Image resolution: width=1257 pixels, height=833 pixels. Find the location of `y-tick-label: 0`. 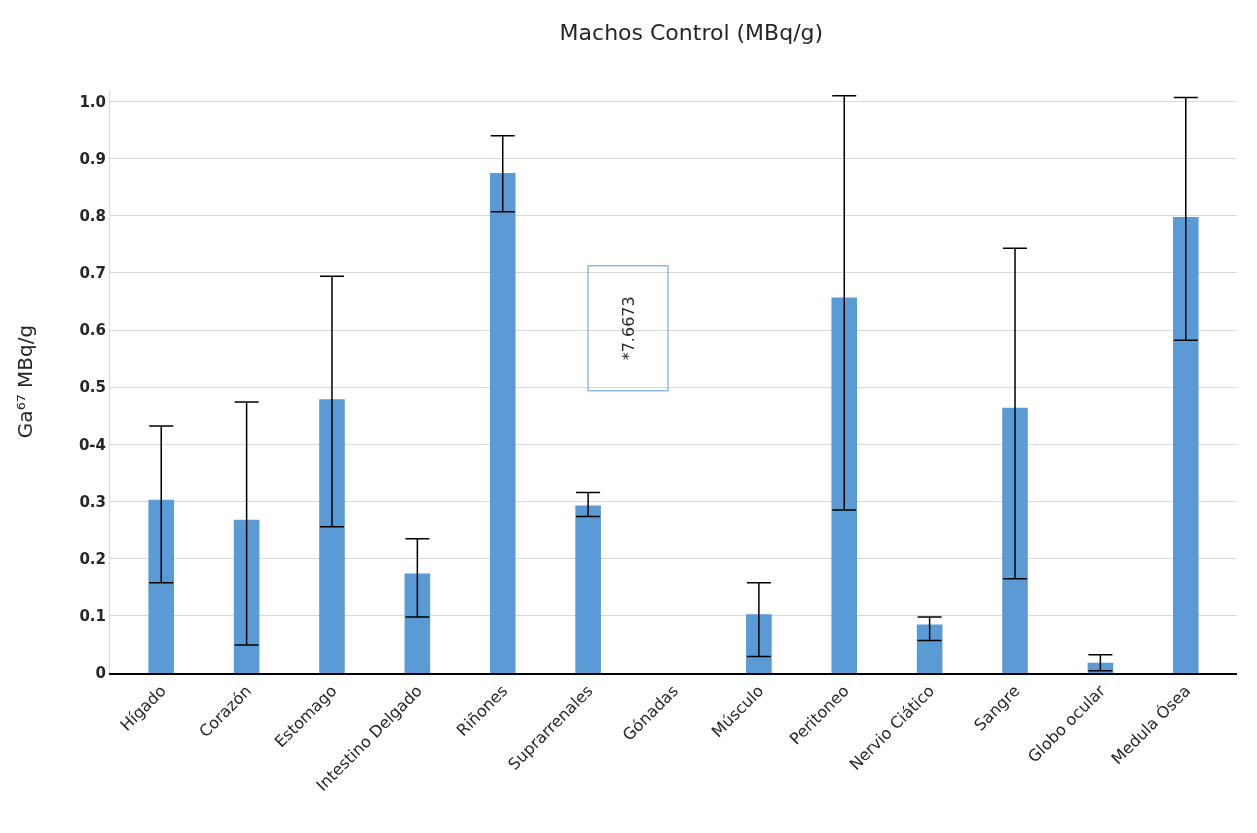

y-tick-label: 0 is located at coordinates (100, 673).